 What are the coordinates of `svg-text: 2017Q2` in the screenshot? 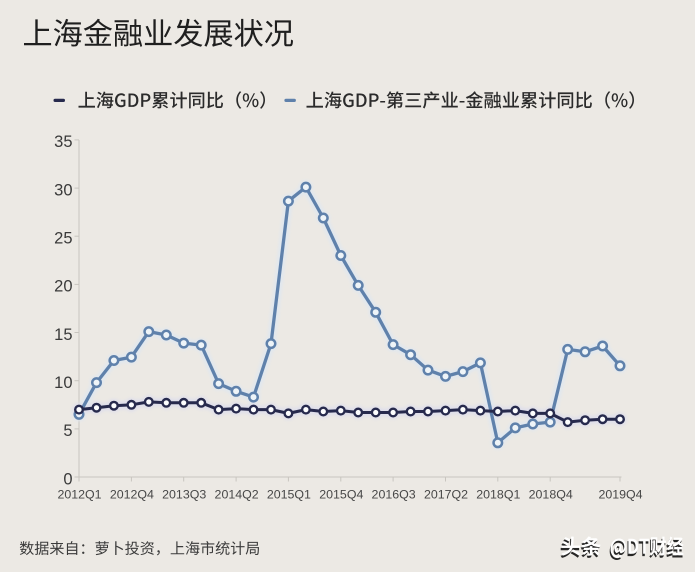 It's located at (446, 494).